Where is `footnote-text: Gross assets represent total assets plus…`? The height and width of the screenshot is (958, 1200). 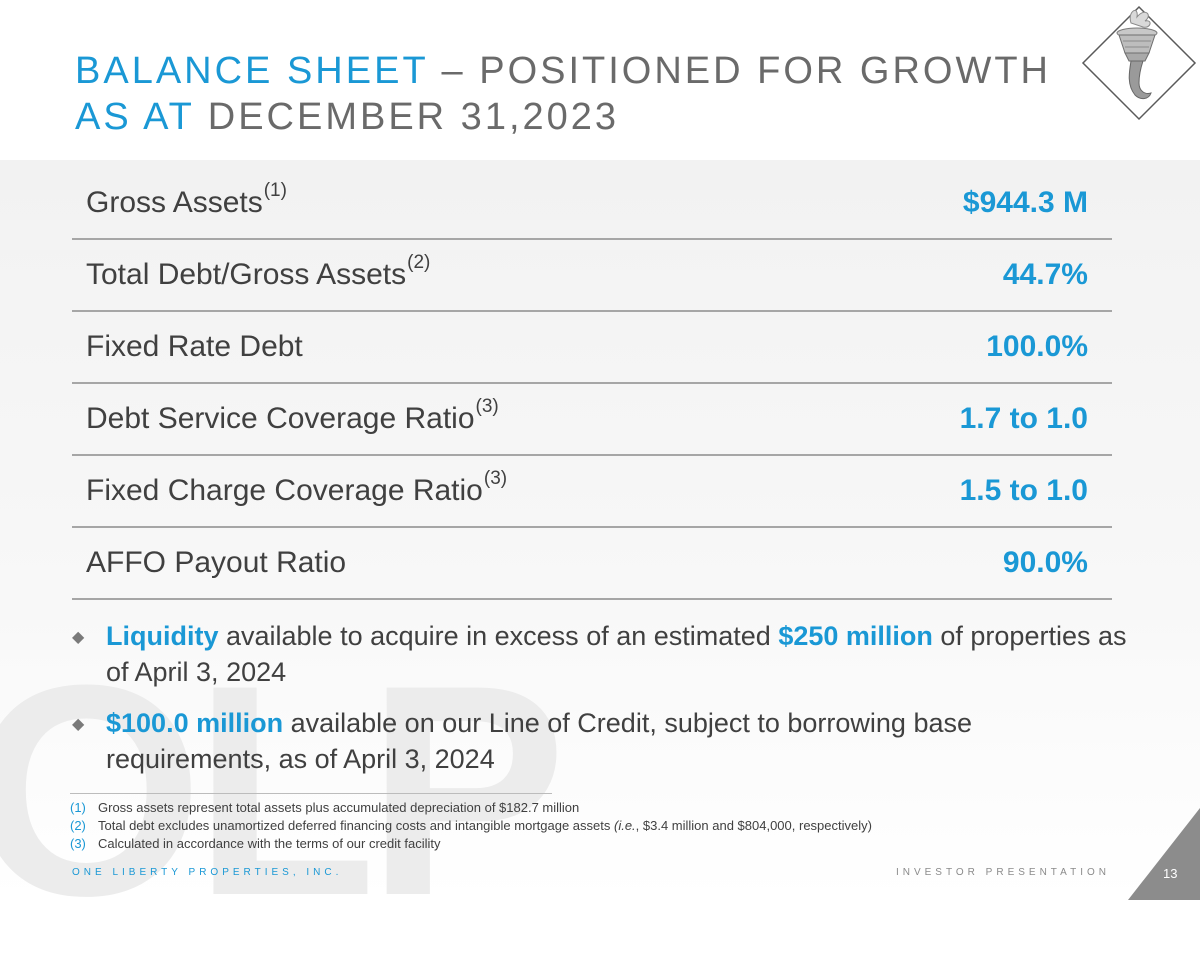
footnote-text: Gross assets represent total assets plus… is located at coordinates (339, 807).